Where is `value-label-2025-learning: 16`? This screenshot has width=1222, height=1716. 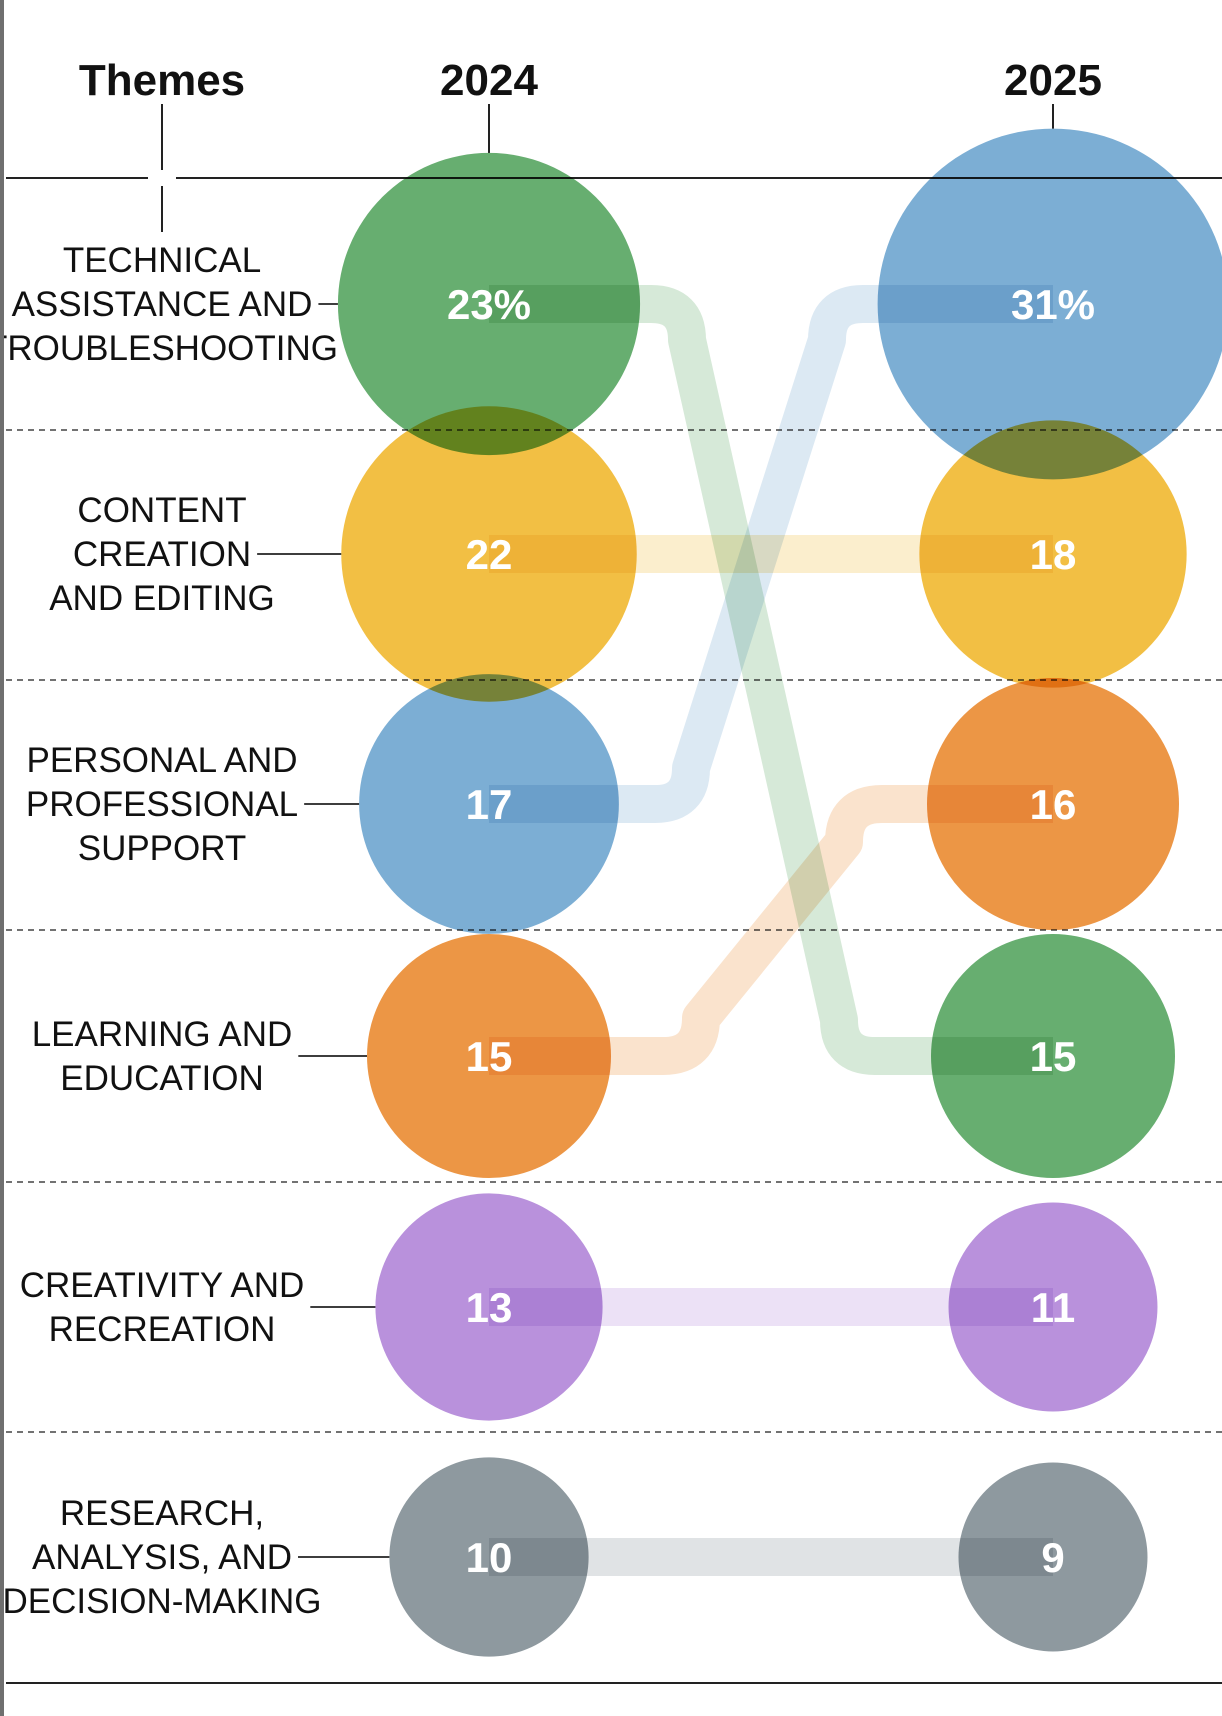 value-label-2025-learning: 16 is located at coordinates (1053, 804).